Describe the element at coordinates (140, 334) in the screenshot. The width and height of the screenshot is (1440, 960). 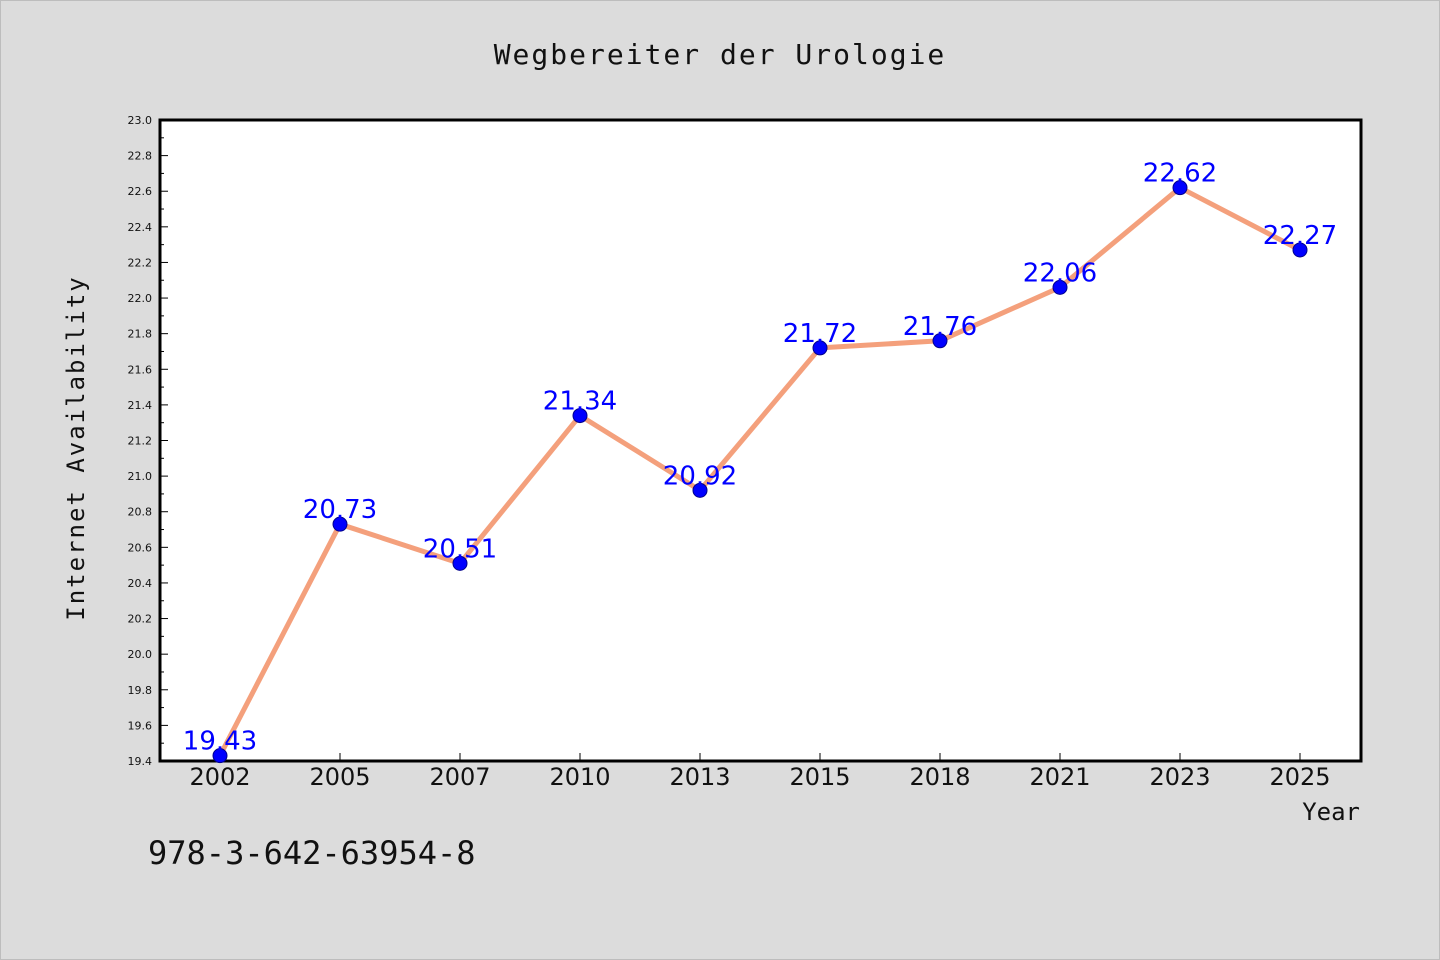
I see `y-tick-label: 21.8` at that location.